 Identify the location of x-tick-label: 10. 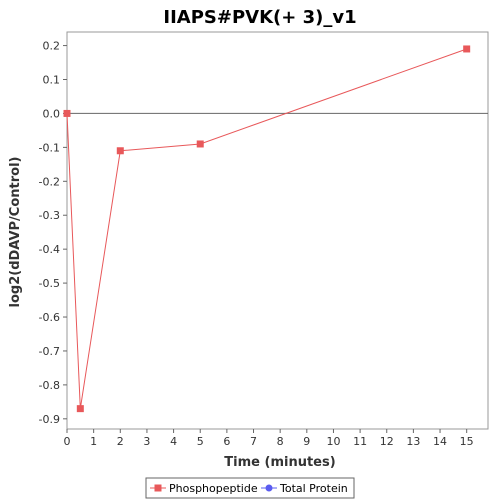
(333, 441).